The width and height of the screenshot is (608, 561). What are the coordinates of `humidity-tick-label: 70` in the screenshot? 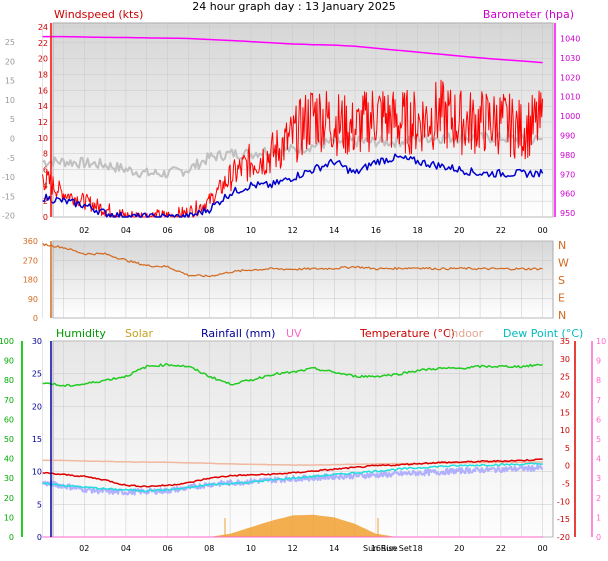 It's located at (9, 400).